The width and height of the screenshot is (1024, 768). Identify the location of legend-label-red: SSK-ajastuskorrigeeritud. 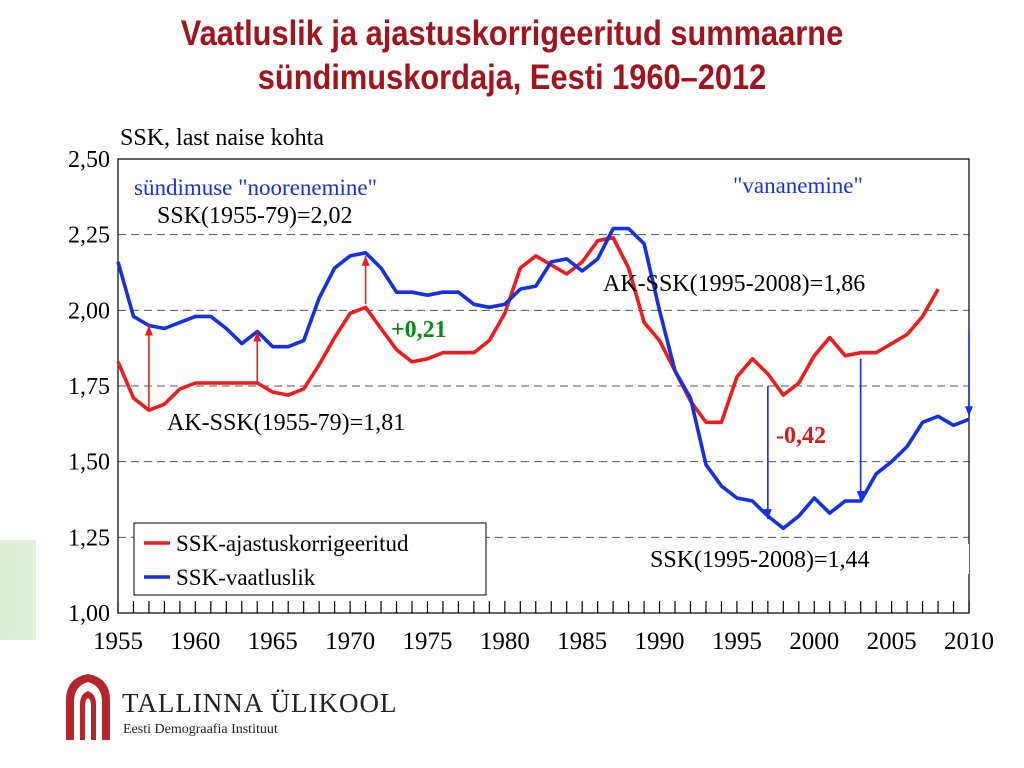
(292, 543).